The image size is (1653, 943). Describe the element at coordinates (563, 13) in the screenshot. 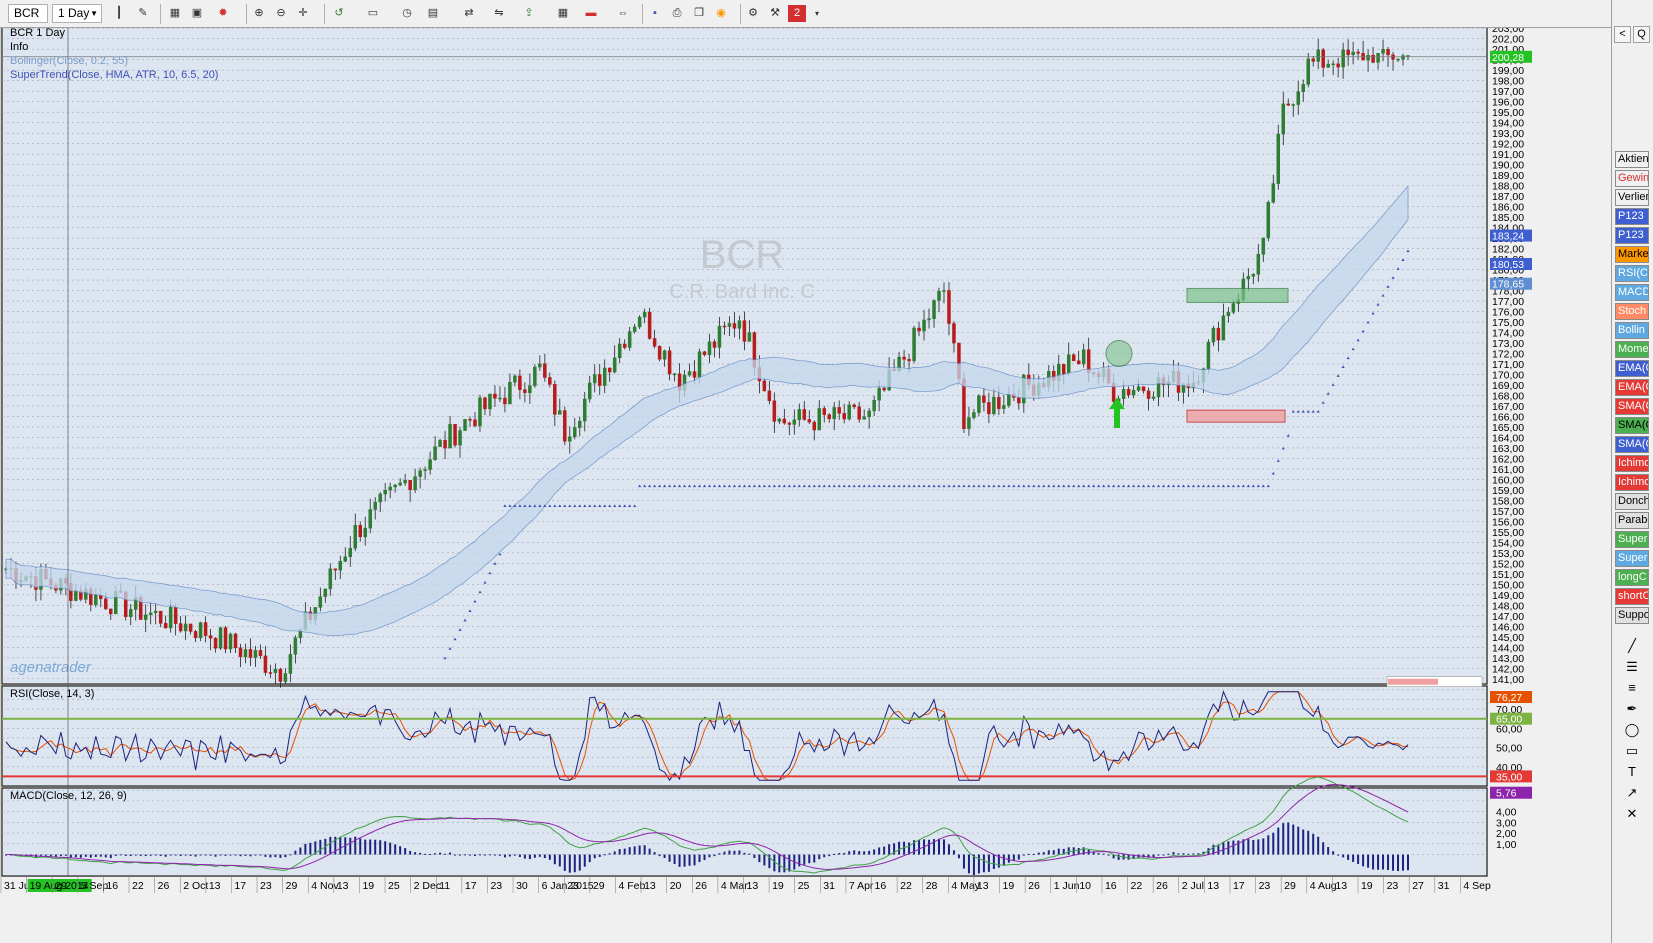

I see `grid-icon: ▦` at that location.